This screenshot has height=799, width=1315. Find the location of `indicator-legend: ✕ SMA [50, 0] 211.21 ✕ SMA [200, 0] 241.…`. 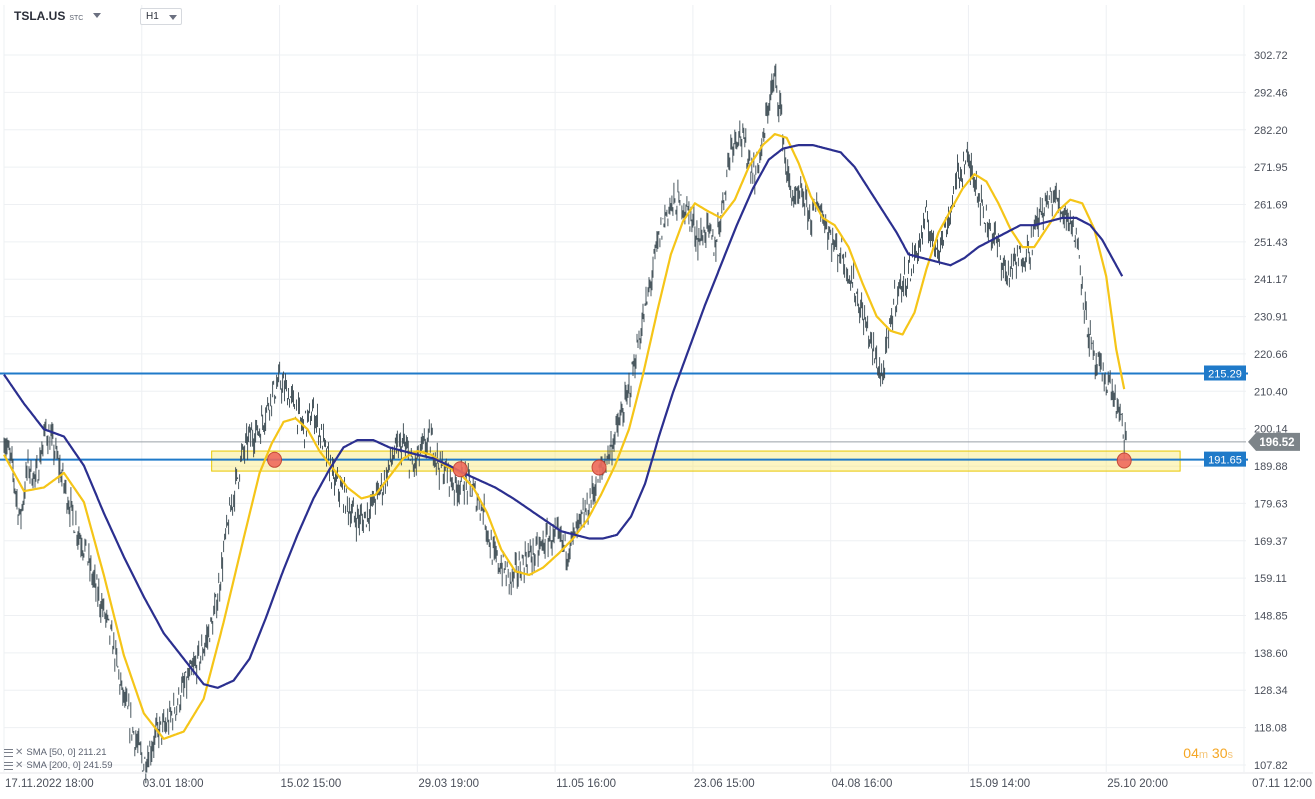

indicator-legend: ✕ SMA [50, 0] 211.21 ✕ SMA [200, 0] 241.… is located at coordinates (58, 759).